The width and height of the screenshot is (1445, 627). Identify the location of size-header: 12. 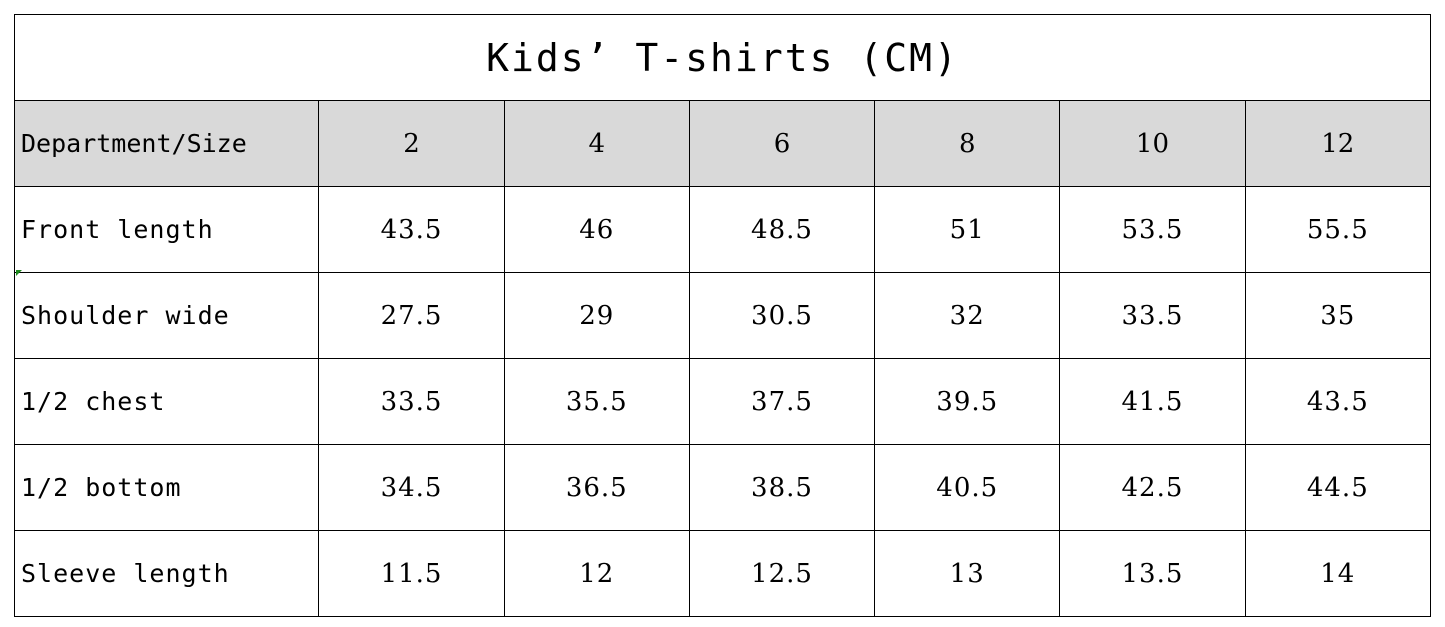
(1338, 143).